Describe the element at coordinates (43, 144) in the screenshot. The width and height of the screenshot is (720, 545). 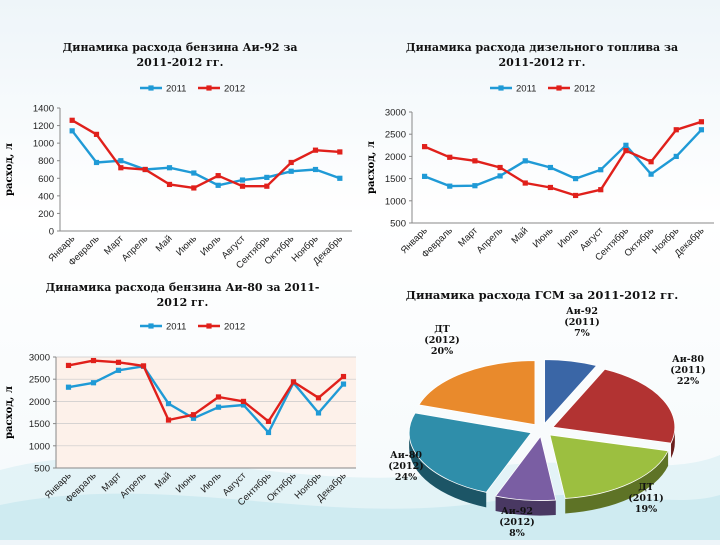
I see `ai92-ytick-label: 1000` at that location.